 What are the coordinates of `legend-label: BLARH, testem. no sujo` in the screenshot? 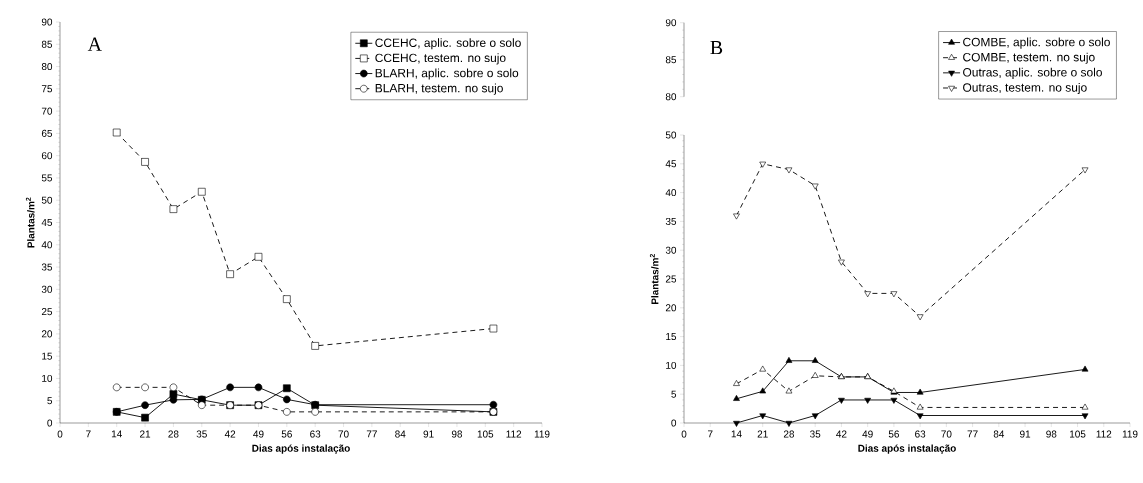 It's located at (439, 89).